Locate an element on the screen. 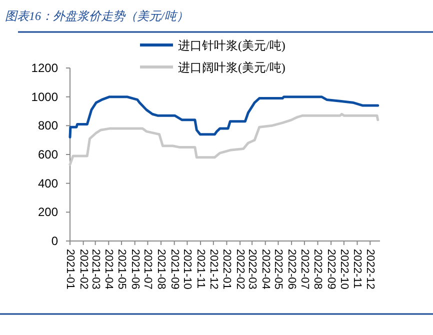 The image size is (433, 335). x-tick-label: 2021-01 is located at coordinates (70, 269).